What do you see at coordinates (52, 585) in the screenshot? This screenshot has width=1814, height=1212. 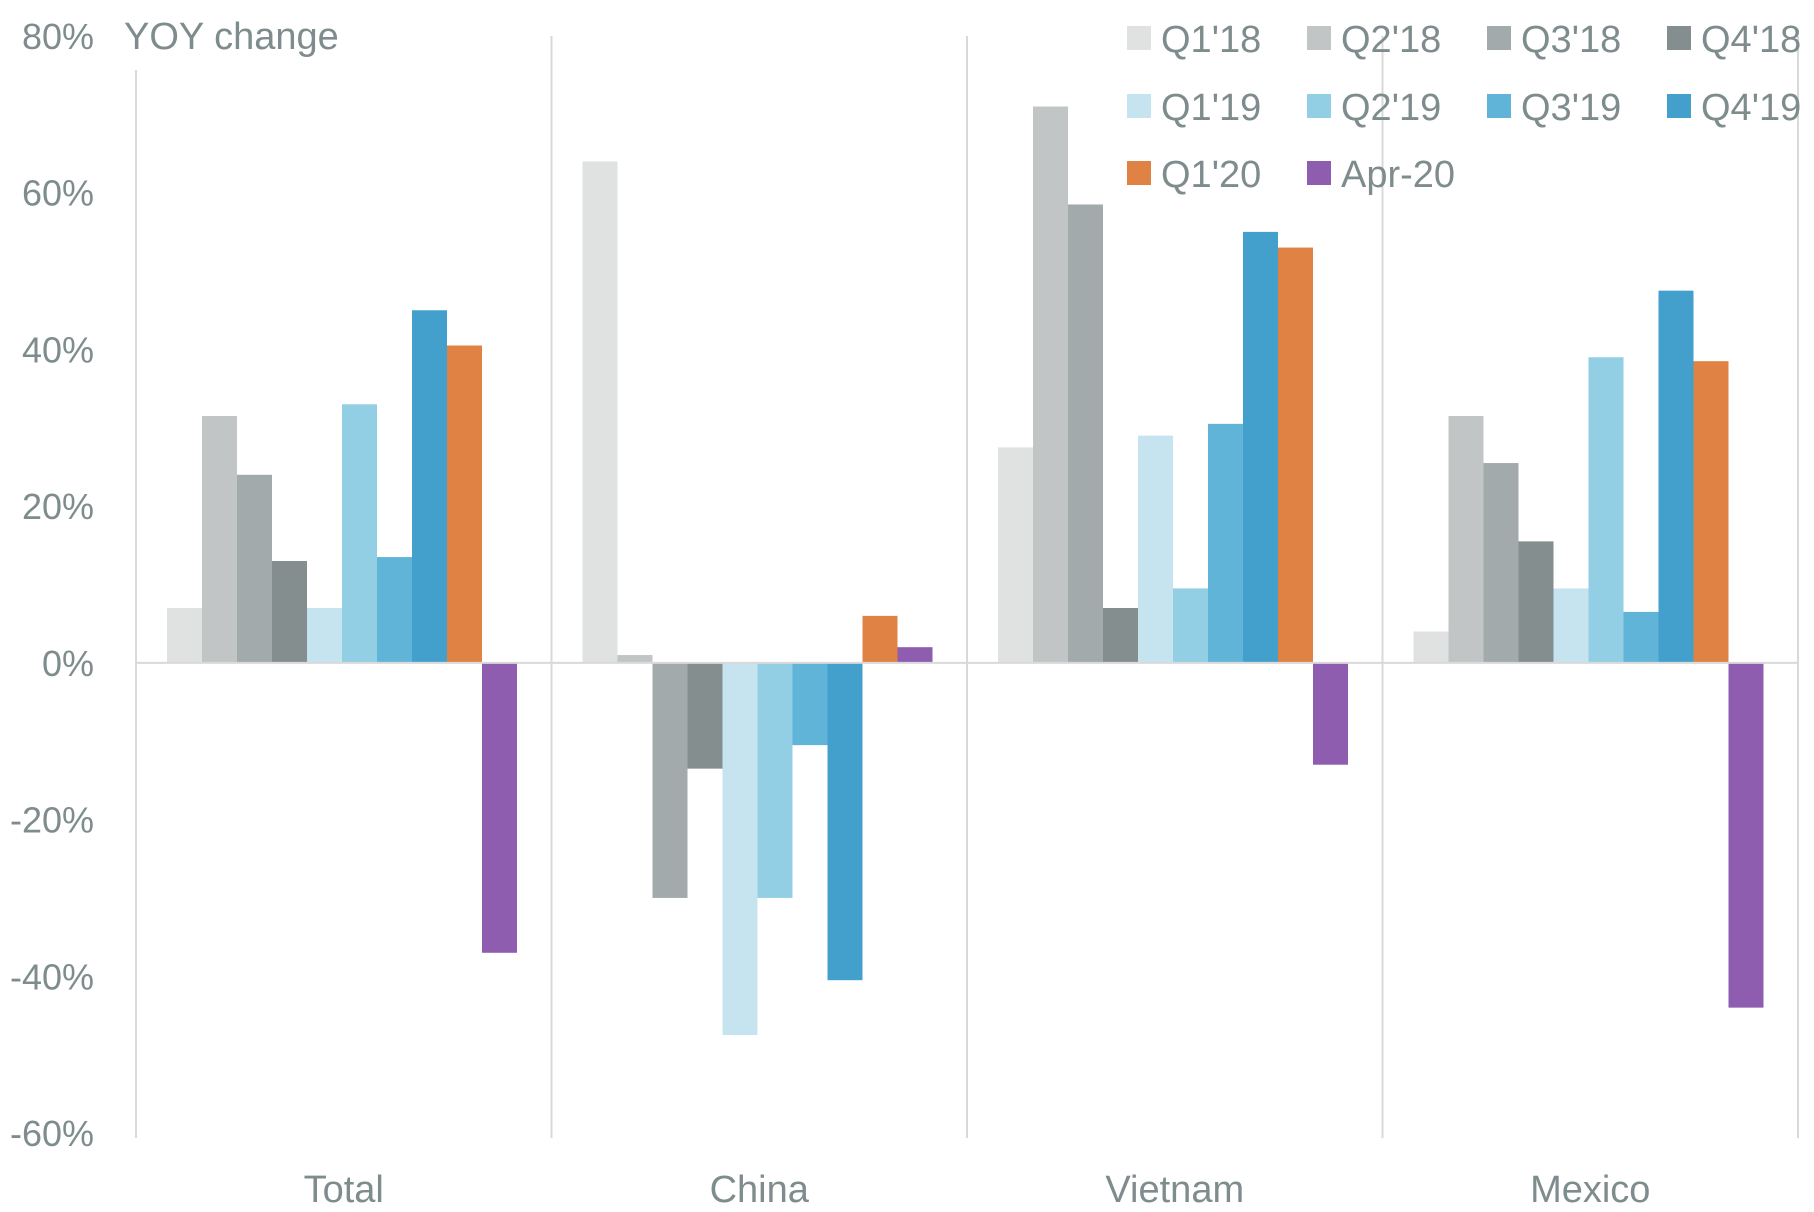 I see `y-axis-ticks: 80% 60% 40% 20% 0% -20% -40% -60%` at bounding box center [52, 585].